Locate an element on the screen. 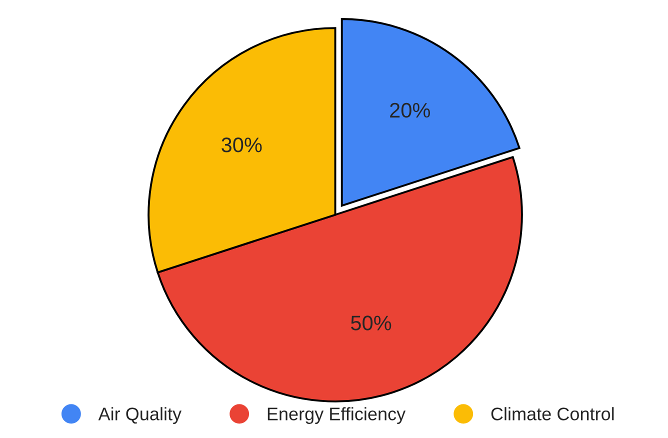  data-label: 50% is located at coordinates (371, 323).